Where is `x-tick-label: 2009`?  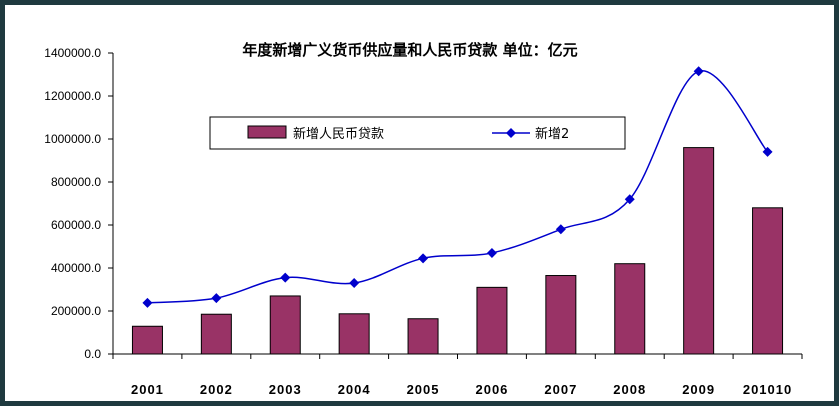
x-tick-label: 2009 is located at coordinates (698, 389).